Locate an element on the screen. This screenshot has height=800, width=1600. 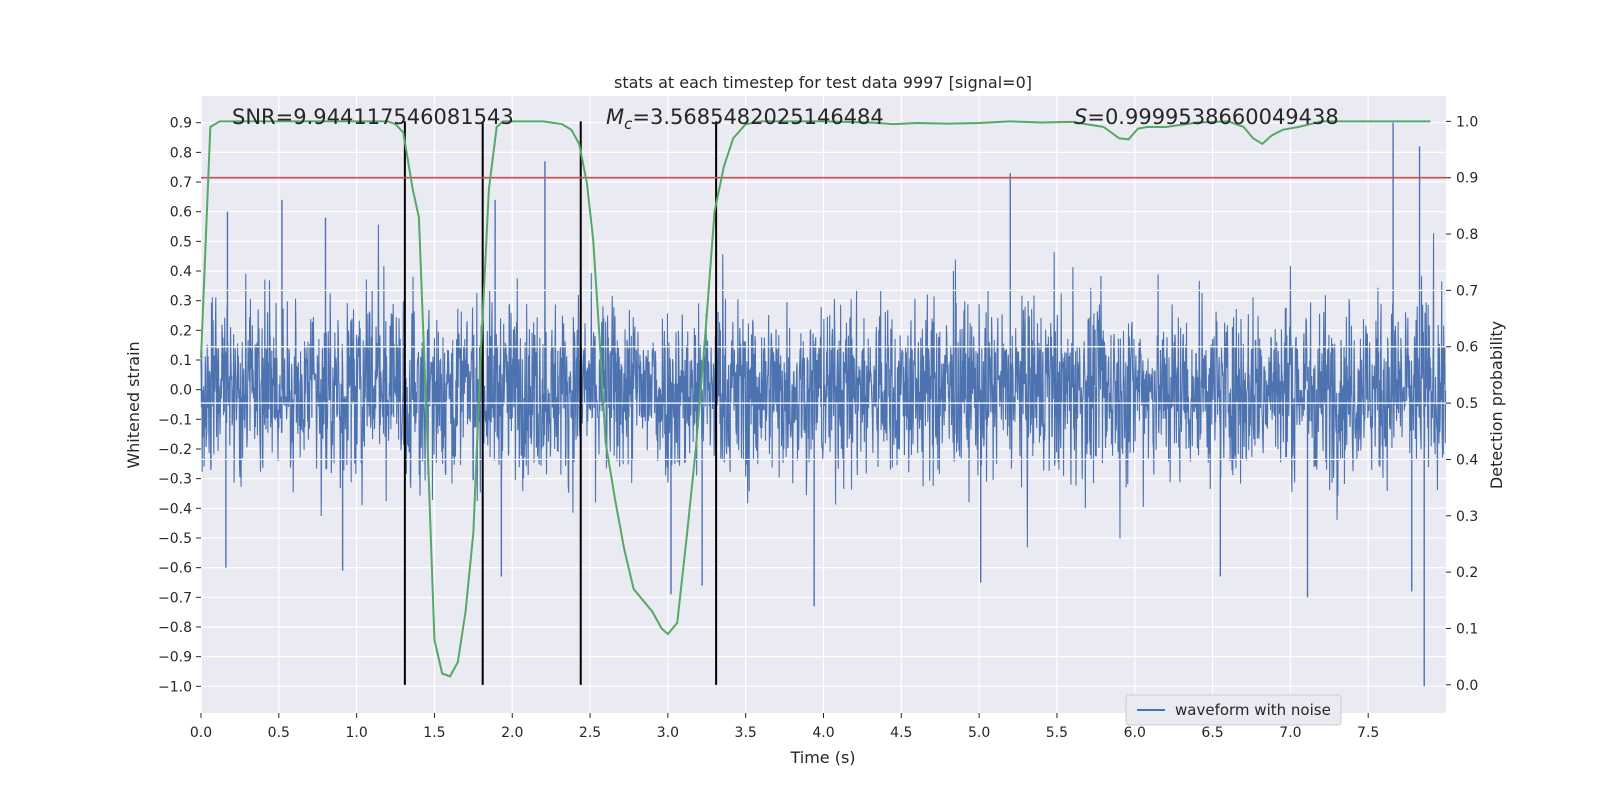
x-axis-label: Time (s) is located at coordinates (822, 757).